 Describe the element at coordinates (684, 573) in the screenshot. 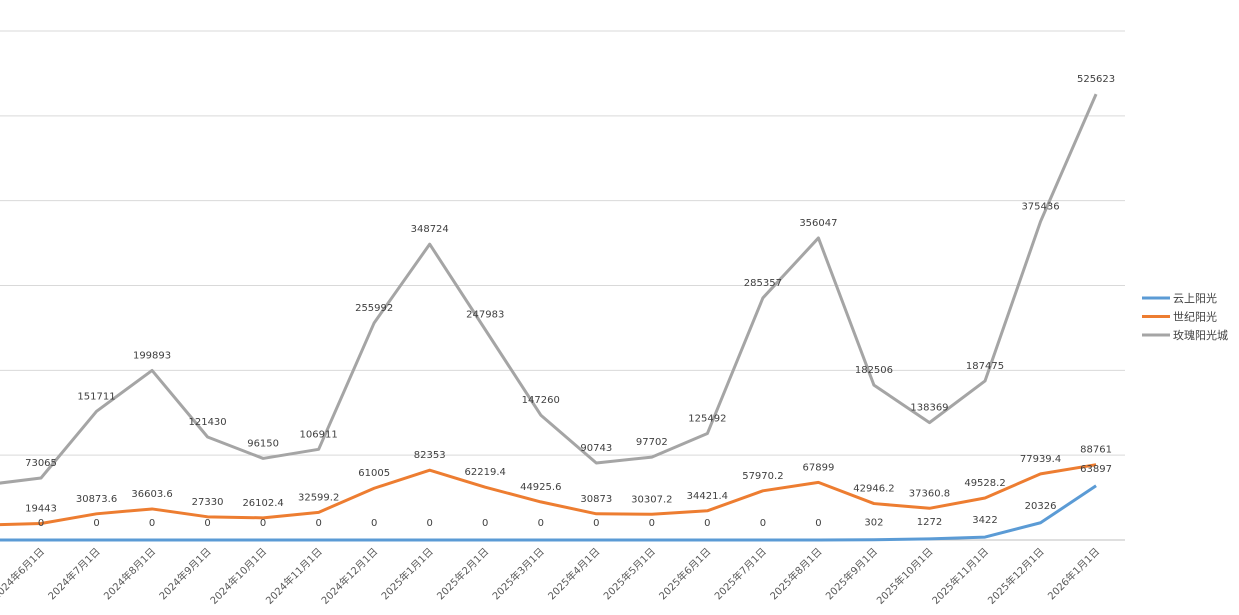

I see `x-tick-label: 2025年6月1日` at that location.